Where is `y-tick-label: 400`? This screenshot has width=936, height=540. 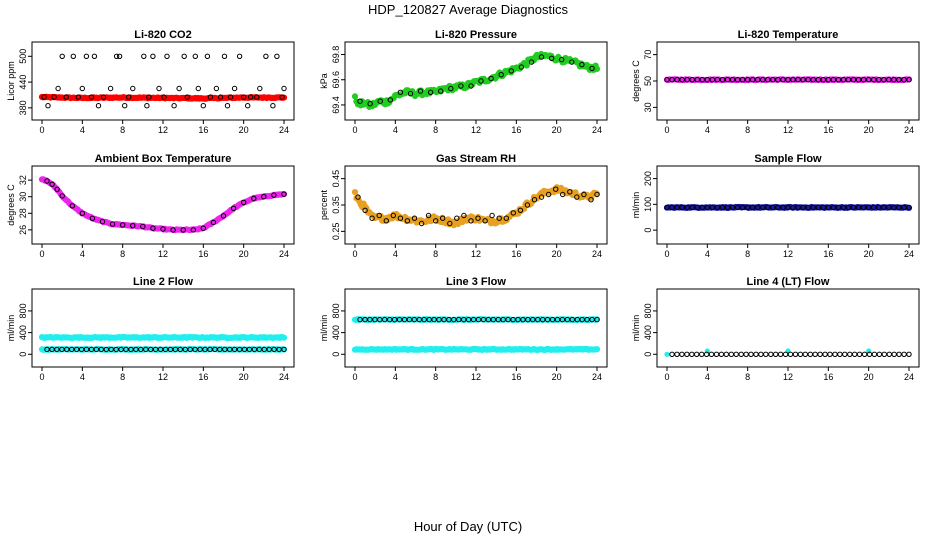
y-tick-label: 400 is located at coordinates (336, 332).